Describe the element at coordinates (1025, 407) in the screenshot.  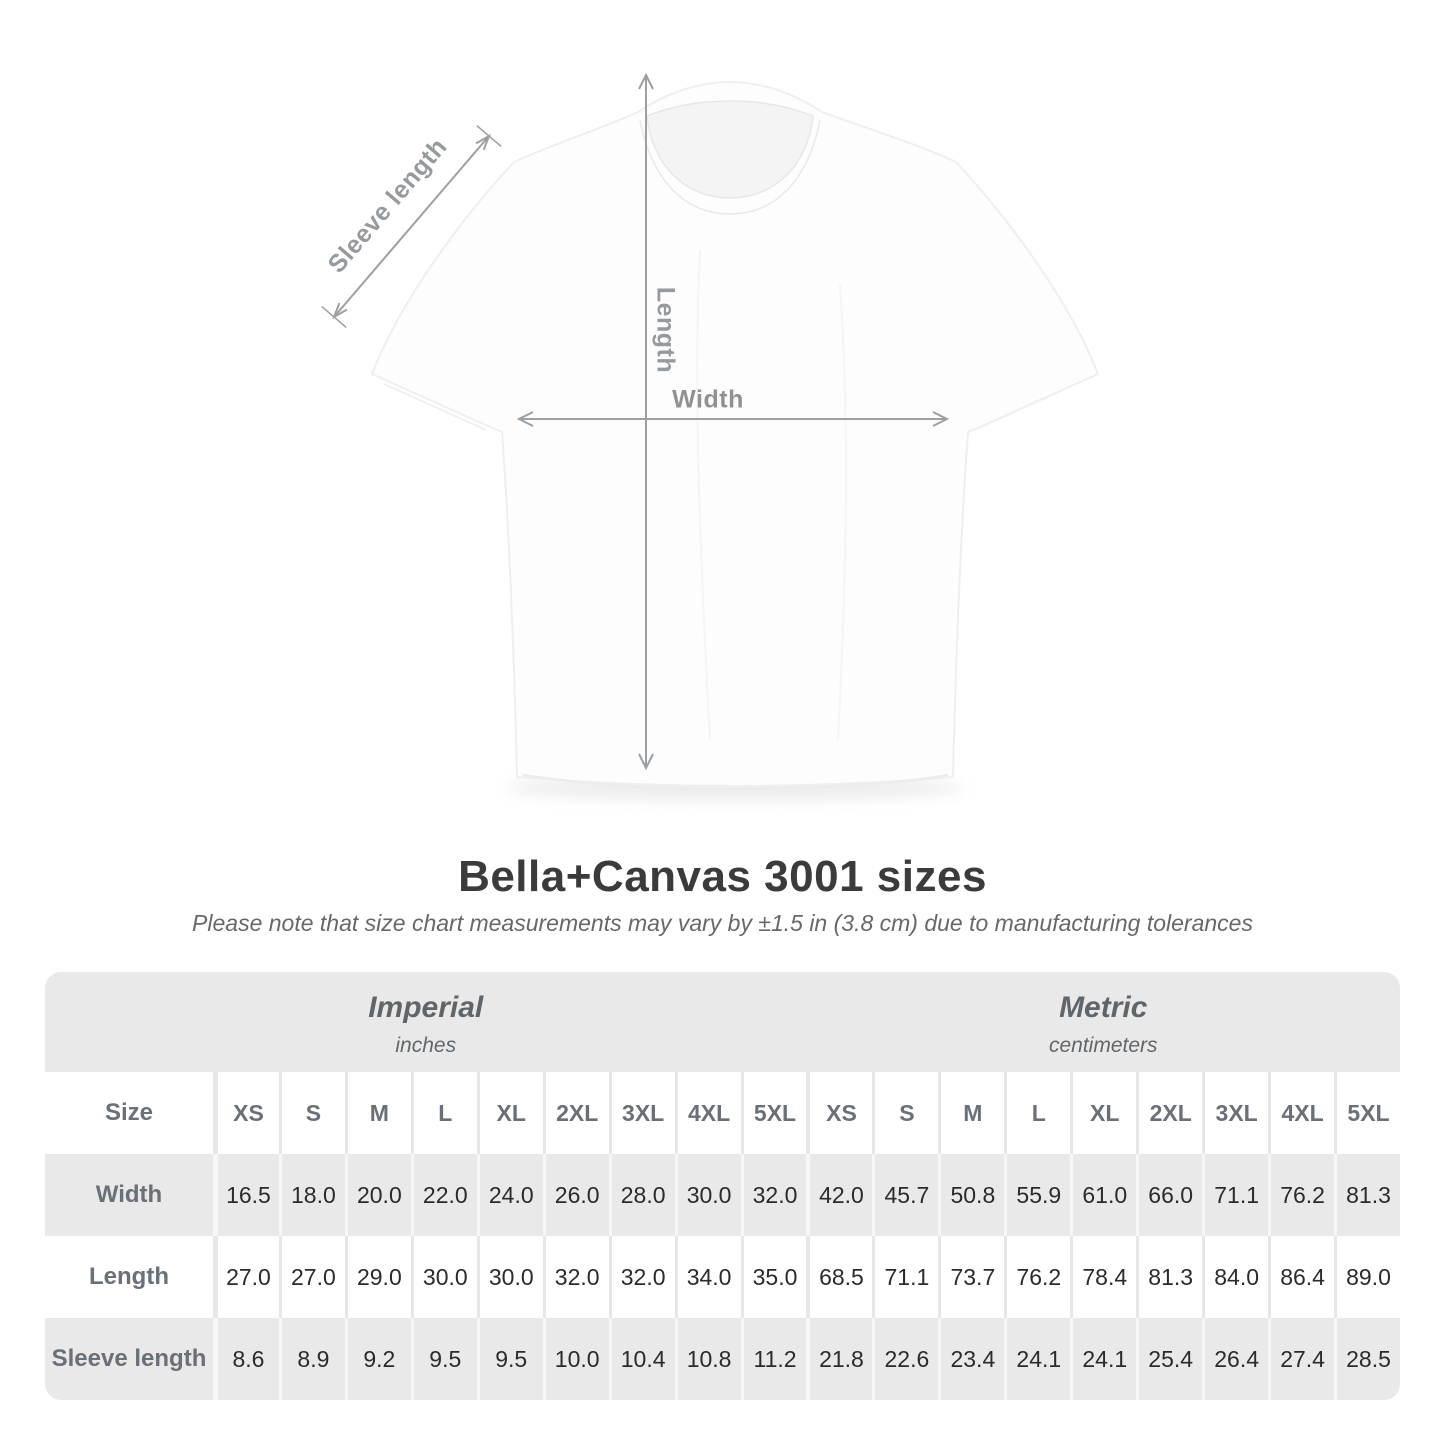
I see `right-cuff-fold` at that location.